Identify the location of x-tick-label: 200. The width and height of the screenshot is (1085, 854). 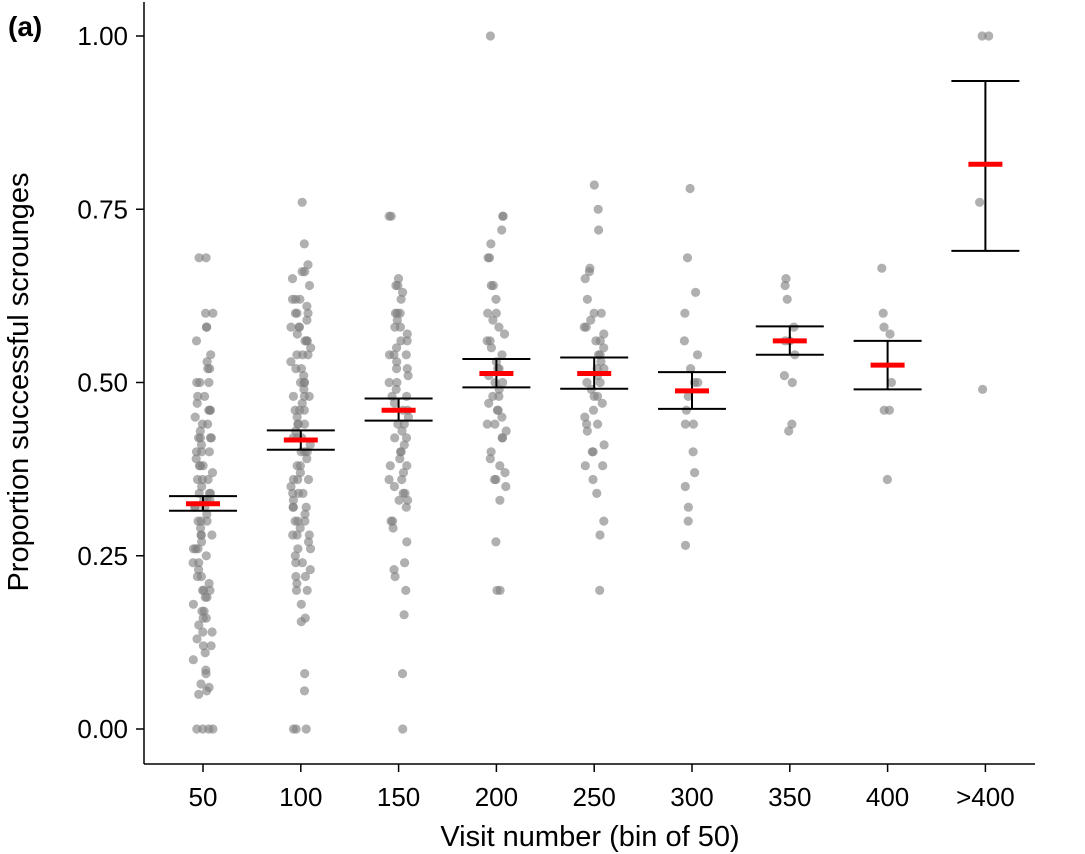
(496, 797).